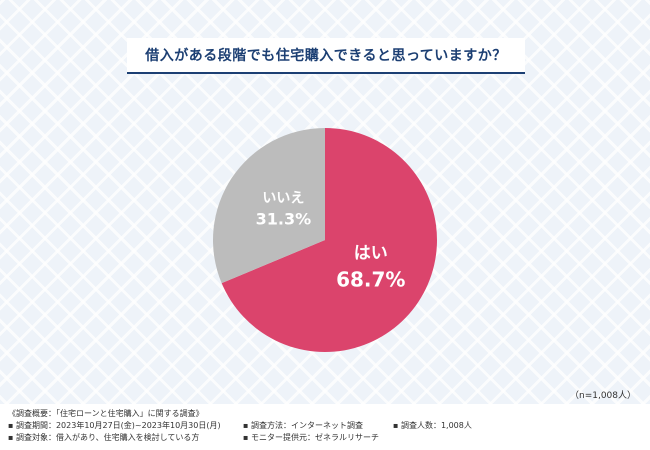 This screenshot has width=650, height=450. What do you see at coordinates (284, 218) in the screenshot?
I see `slice-value-no: 31.3%` at bounding box center [284, 218].